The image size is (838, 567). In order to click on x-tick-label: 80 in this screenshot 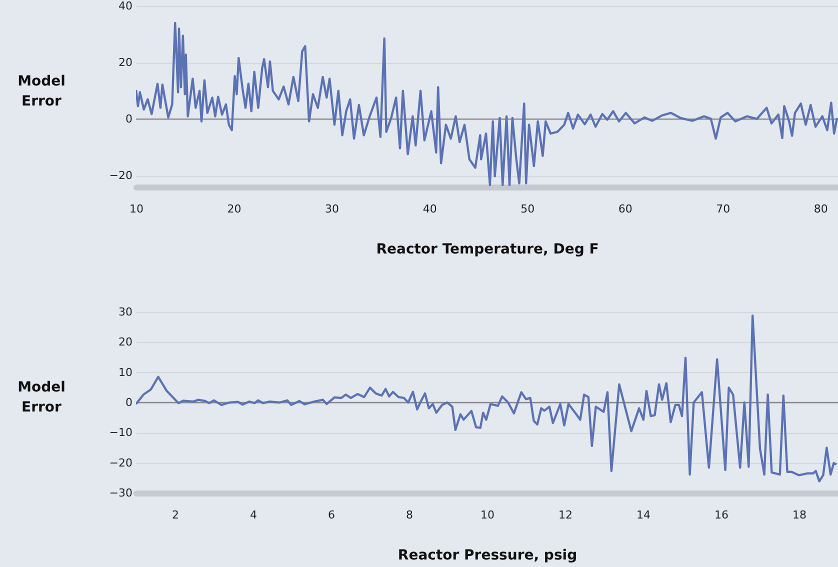, I will do `click(821, 209)`.